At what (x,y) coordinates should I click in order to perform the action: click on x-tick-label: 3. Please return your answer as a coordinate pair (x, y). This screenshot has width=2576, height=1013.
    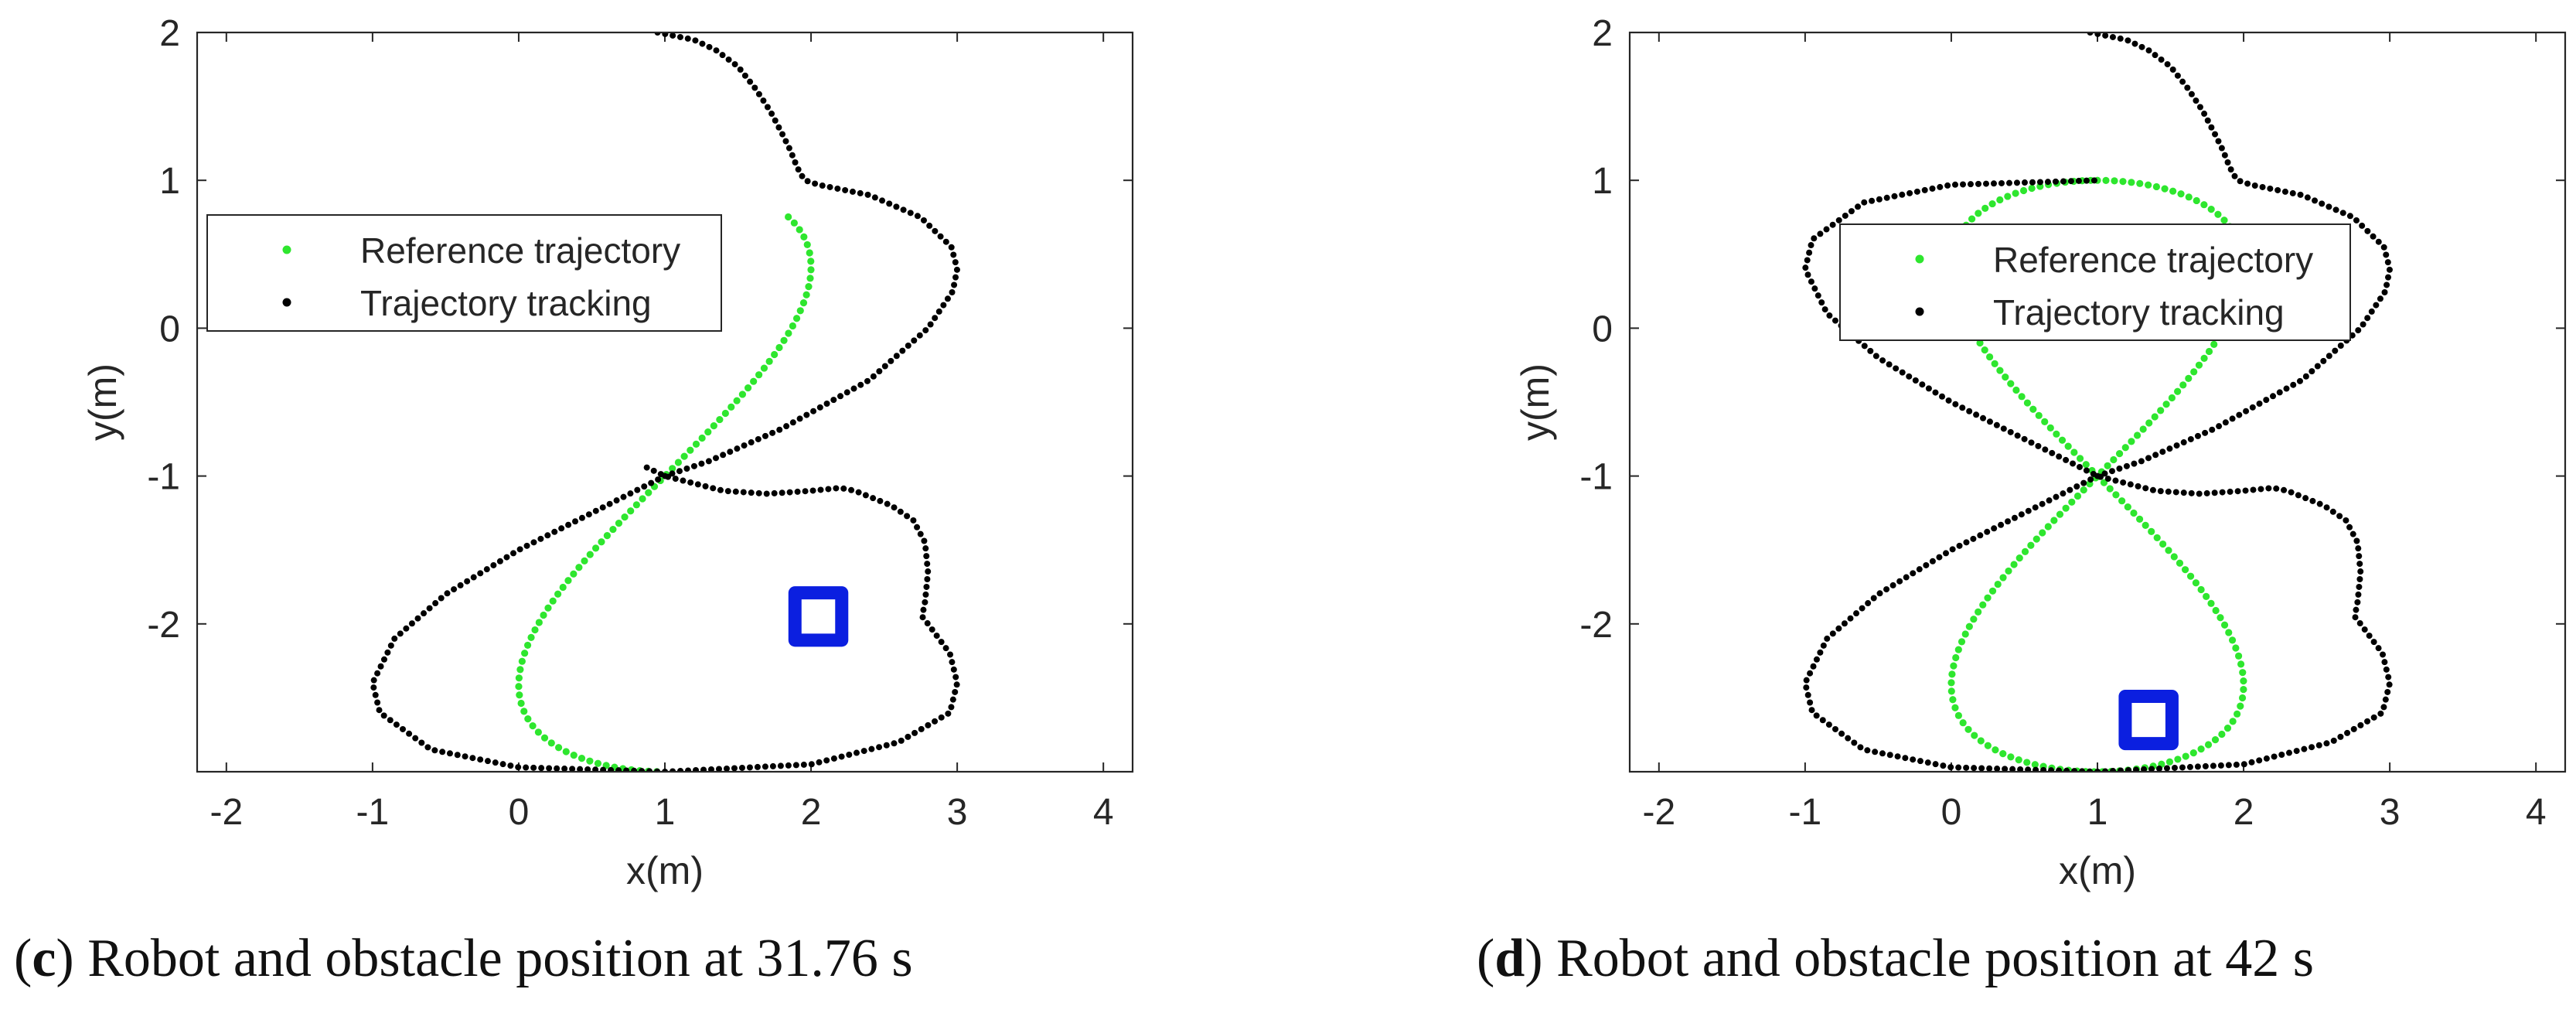
    Looking at the image, I should click on (2390, 812).